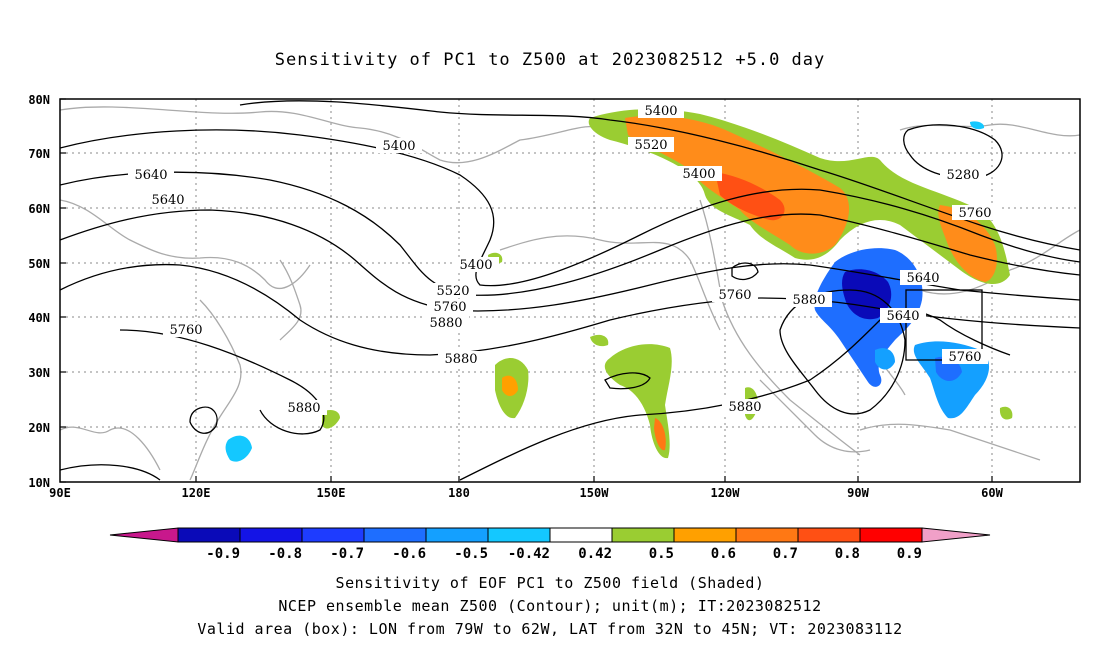 The width and height of the screenshot is (1100, 650). Describe the element at coordinates (459, 493) in the screenshot. I see `lon-label: 180` at that location.